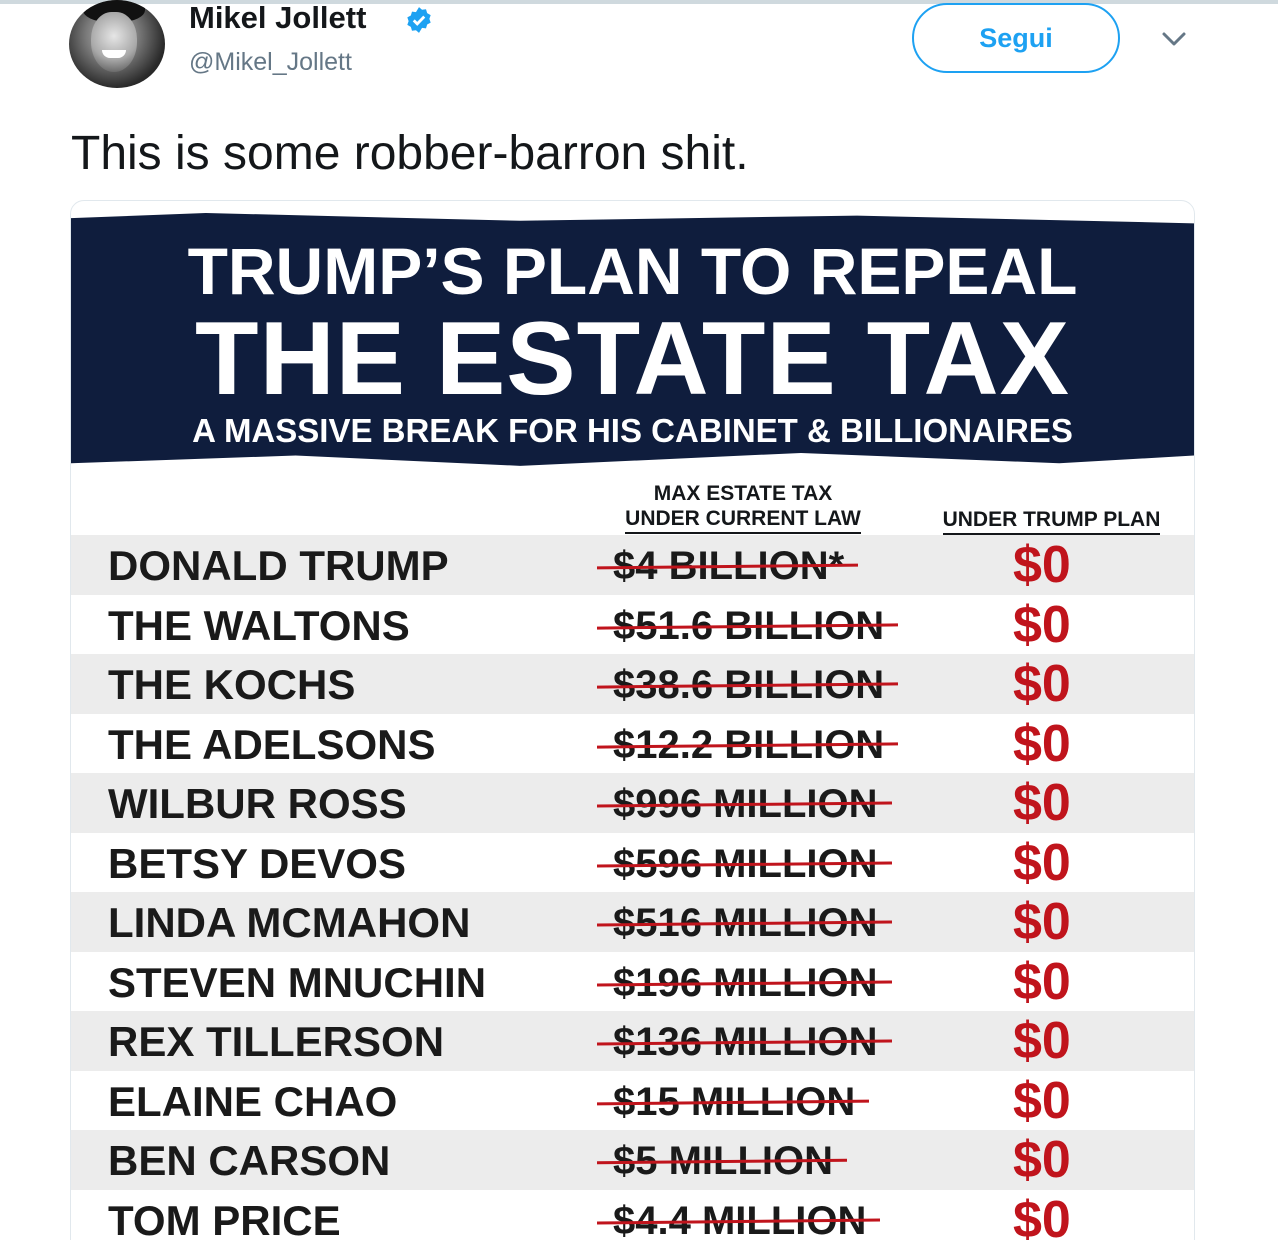 This screenshot has width=1278, height=1240. I want to click on person-name: THE KOCHS, so click(232, 684).